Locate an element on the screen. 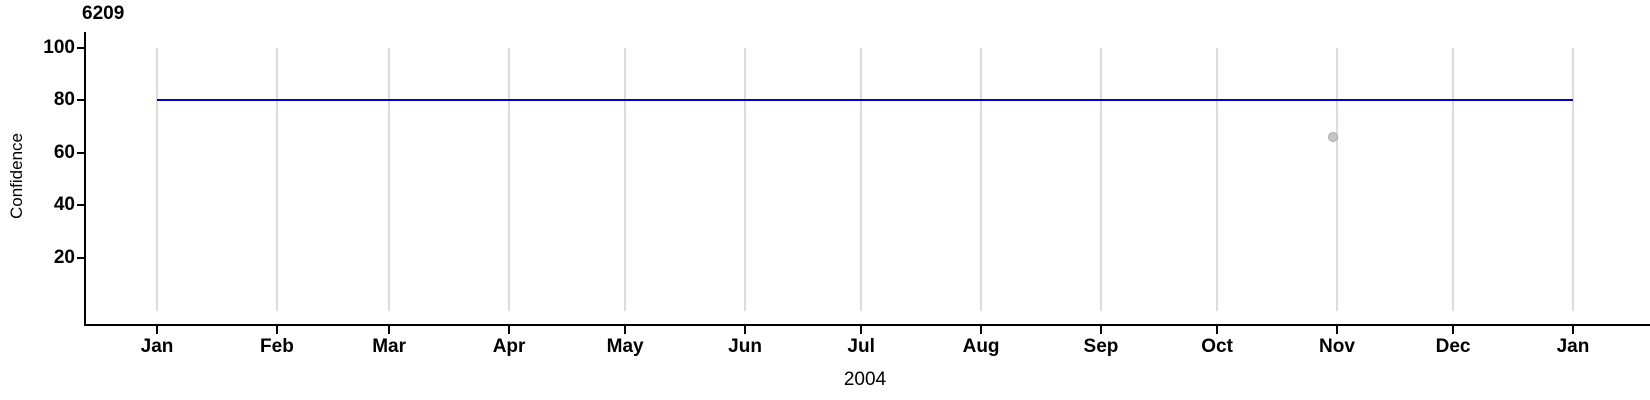 Image resolution: width=1650 pixels, height=400 pixels. y-axis-line is located at coordinates (85, 179).